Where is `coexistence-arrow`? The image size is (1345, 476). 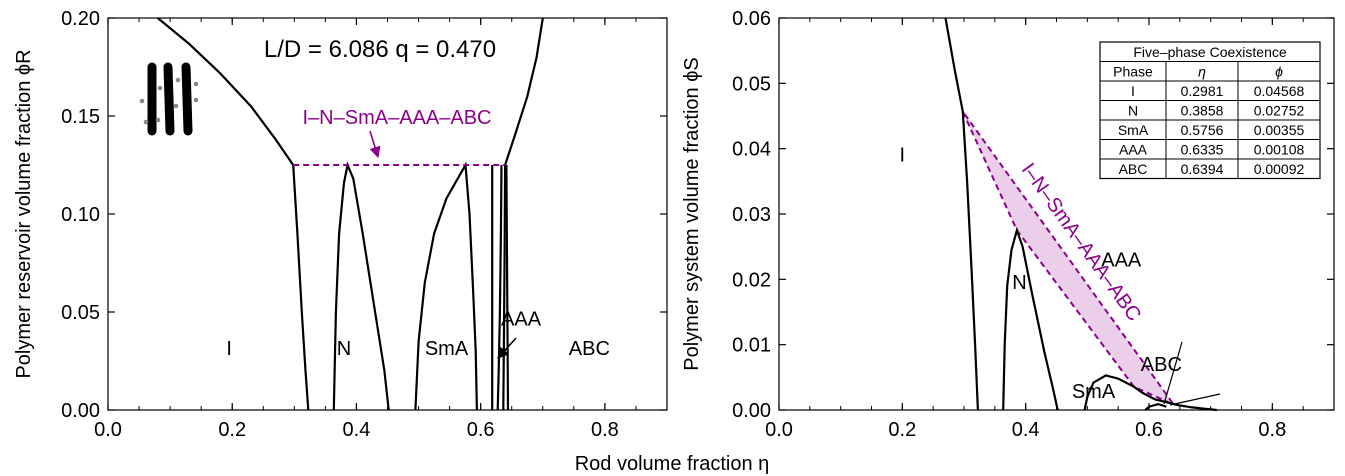
coexistence-arrow is located at coordinates (375, 144).